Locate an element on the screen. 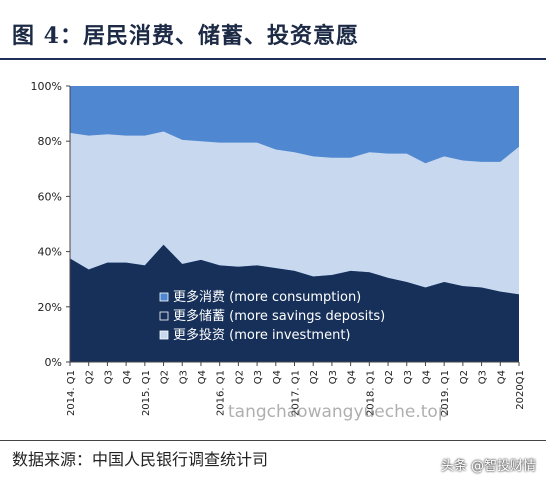  y-tick-label: 100% is located at coordinates (46, 86).